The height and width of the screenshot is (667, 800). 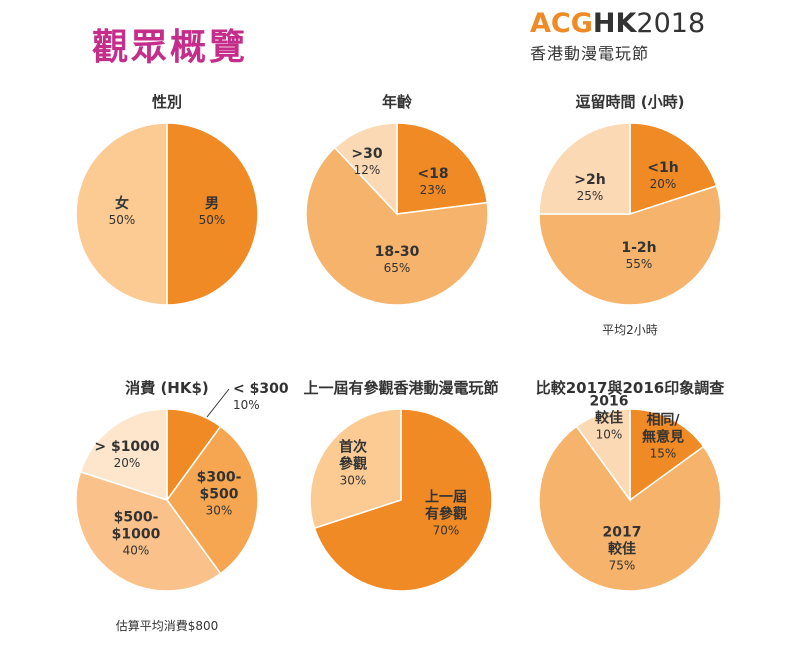 I want to click on slice-name: 女, so click(x=122, y=203).